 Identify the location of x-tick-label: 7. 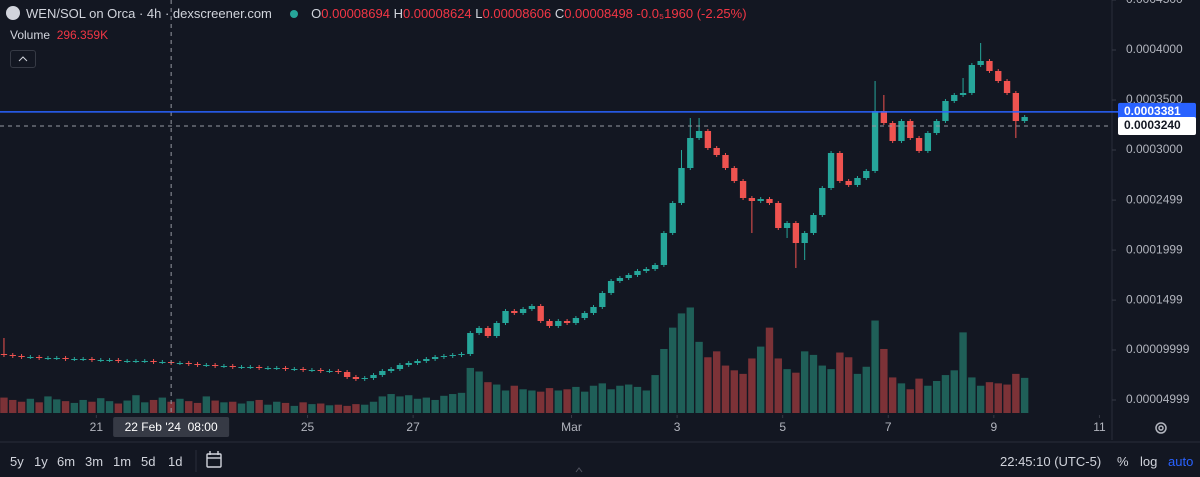
(888, 427).